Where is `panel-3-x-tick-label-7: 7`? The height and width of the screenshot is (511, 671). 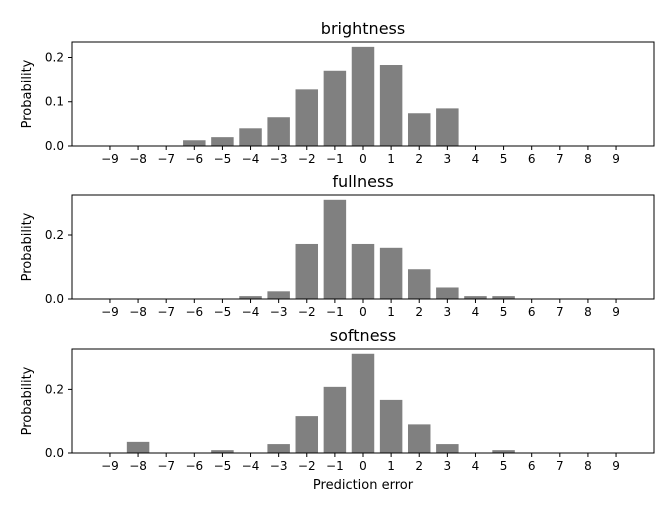
panel-3-x-tick-label-7: 7 is located at coordinates (560, 466).